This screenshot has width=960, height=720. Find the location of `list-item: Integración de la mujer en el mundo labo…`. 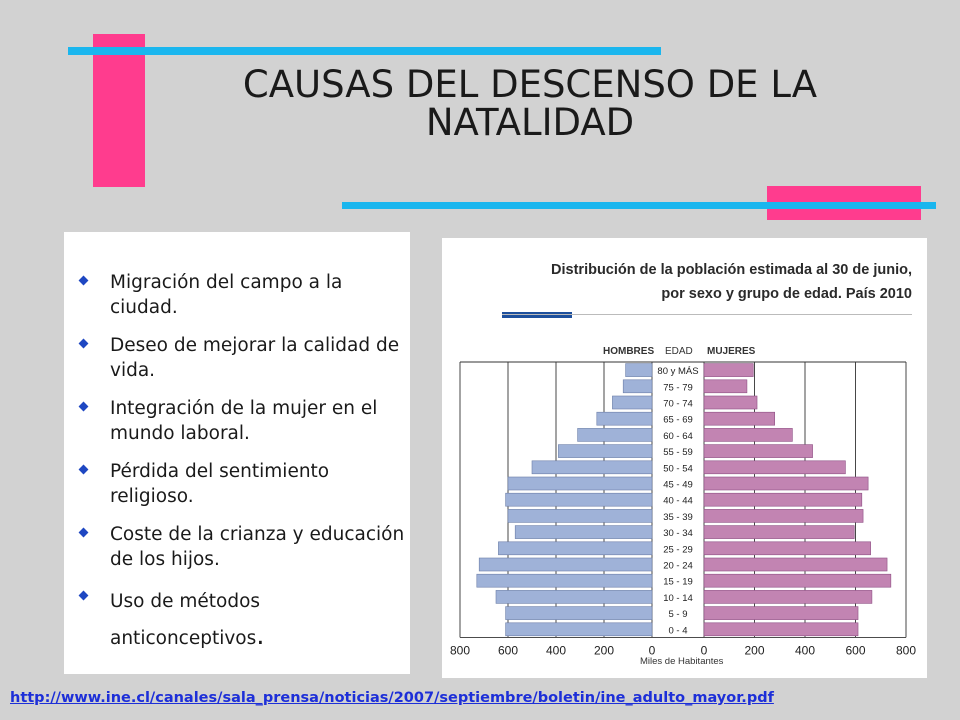

list-item: Integración de la mujer en el mundo labo… is located at coordinates (237, 421).